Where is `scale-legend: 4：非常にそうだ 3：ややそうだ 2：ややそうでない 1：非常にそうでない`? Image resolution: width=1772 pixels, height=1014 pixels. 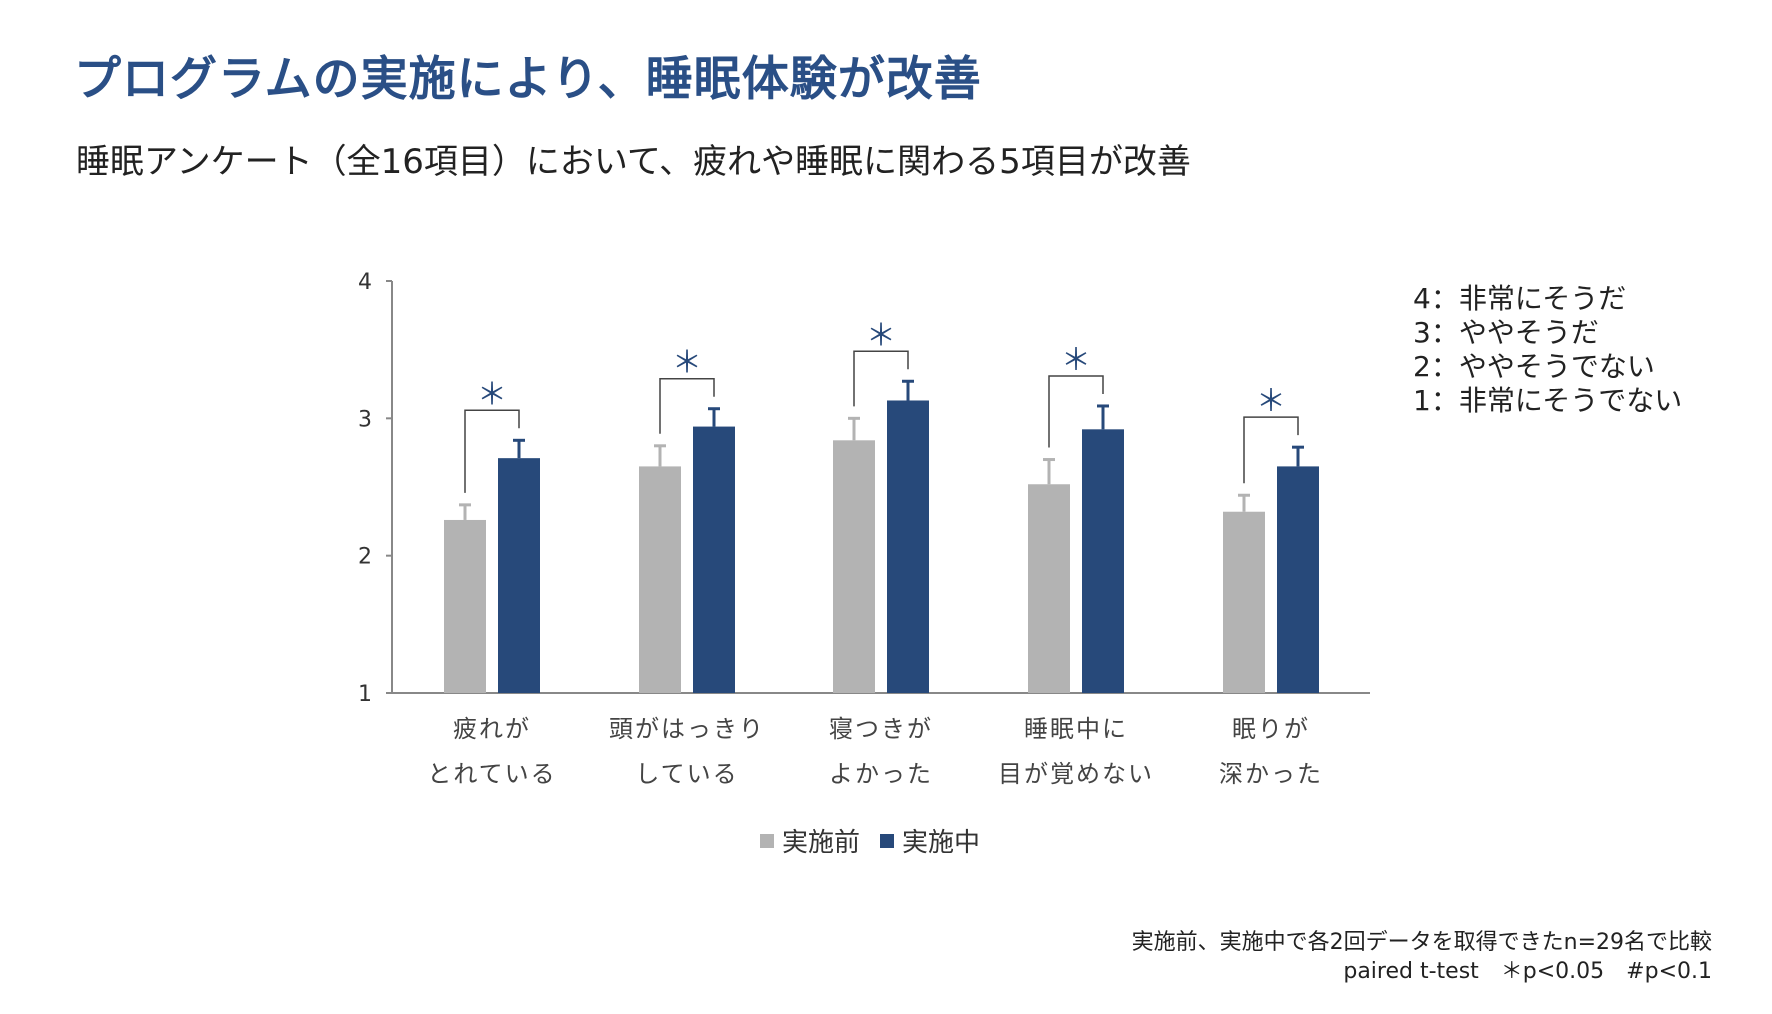
scale-legend: 4：非常にそうだ 3：ややそうだ 2：ややそうでない 1：非常にそうでない is located at coordinates (1547, 350).